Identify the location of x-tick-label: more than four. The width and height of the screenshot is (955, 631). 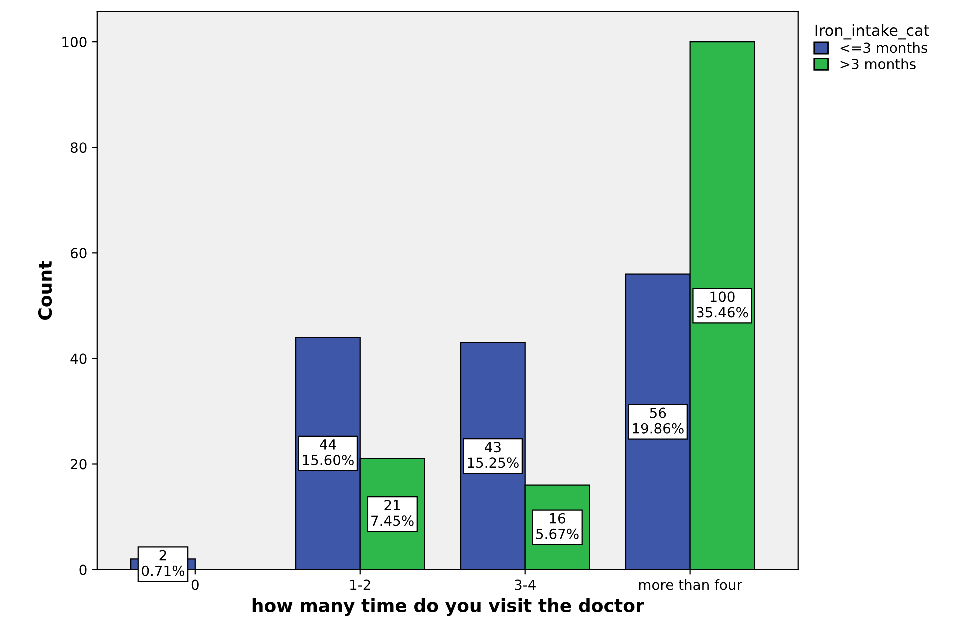
(690, 585).